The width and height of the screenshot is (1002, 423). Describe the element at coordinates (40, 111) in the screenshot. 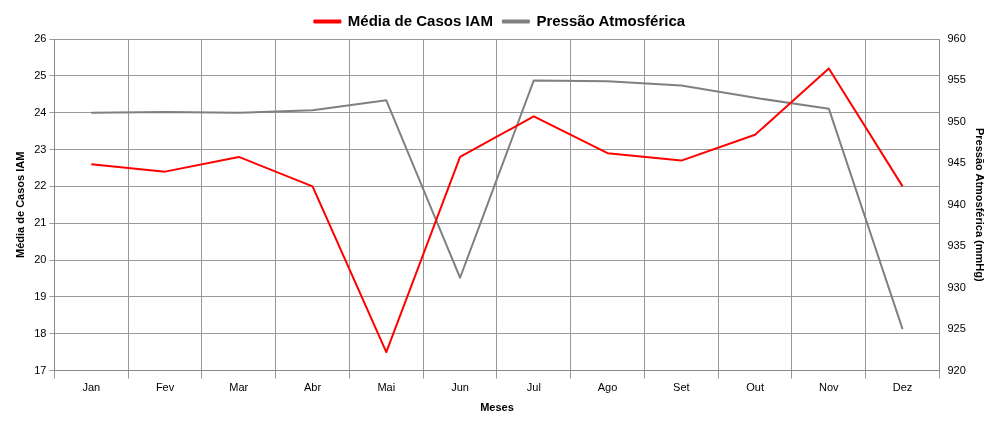

I see `y-tick-label: 24` at that location.